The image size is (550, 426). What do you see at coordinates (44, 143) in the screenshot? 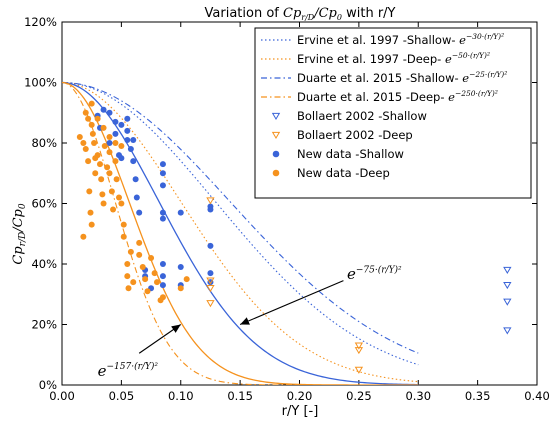
I see `y-tick-label: 80%` at bounding box center [44, 143].